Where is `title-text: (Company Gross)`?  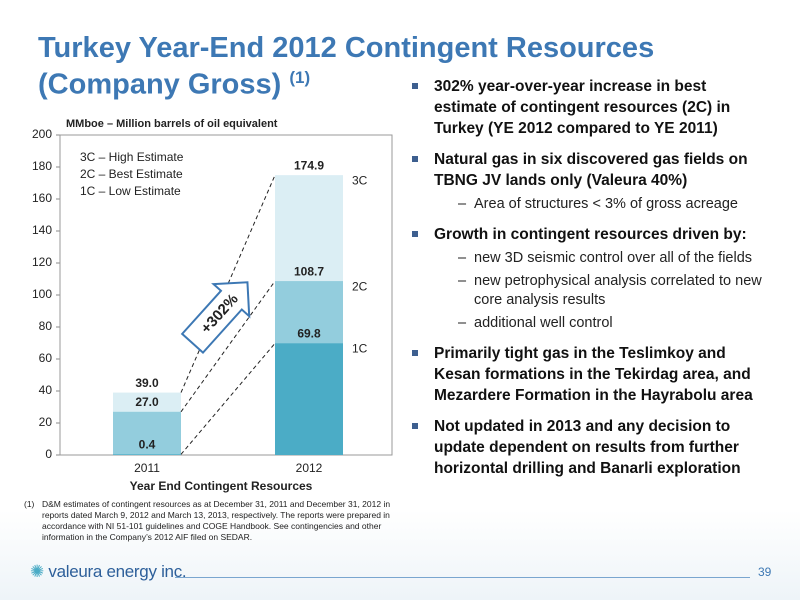
title-text: (Company Gross) is located at coordinates (160, 84).